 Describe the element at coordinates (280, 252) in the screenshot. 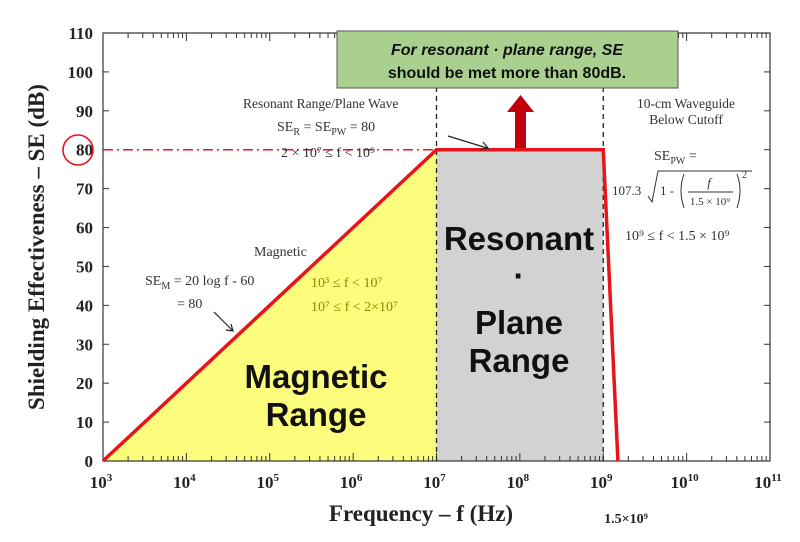

I see `magnetic-annotation-title: Magnetic` at that location.